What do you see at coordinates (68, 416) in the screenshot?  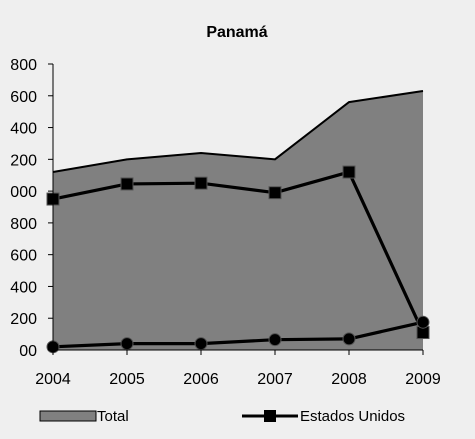 I see `legend-swatch-total` at bounding box center [68, 416].